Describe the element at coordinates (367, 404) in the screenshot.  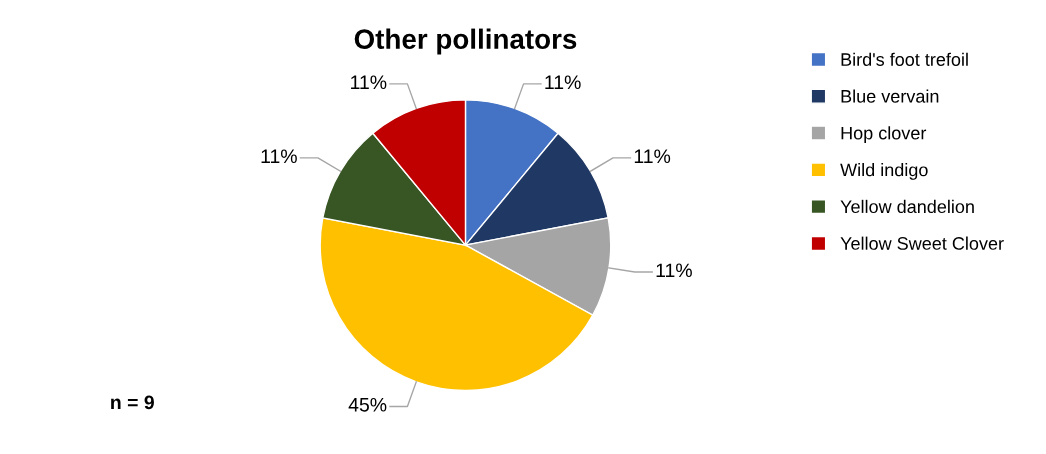
I see `data-label: 45%` at that location.